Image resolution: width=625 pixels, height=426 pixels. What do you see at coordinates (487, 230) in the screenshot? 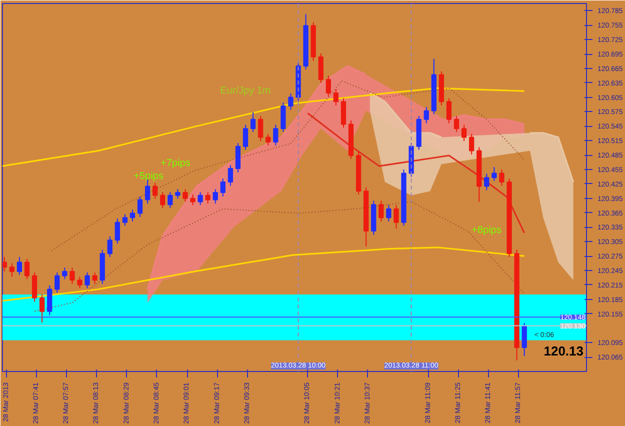
I see `annotation: +8pips` at bounding box center [487, 230].